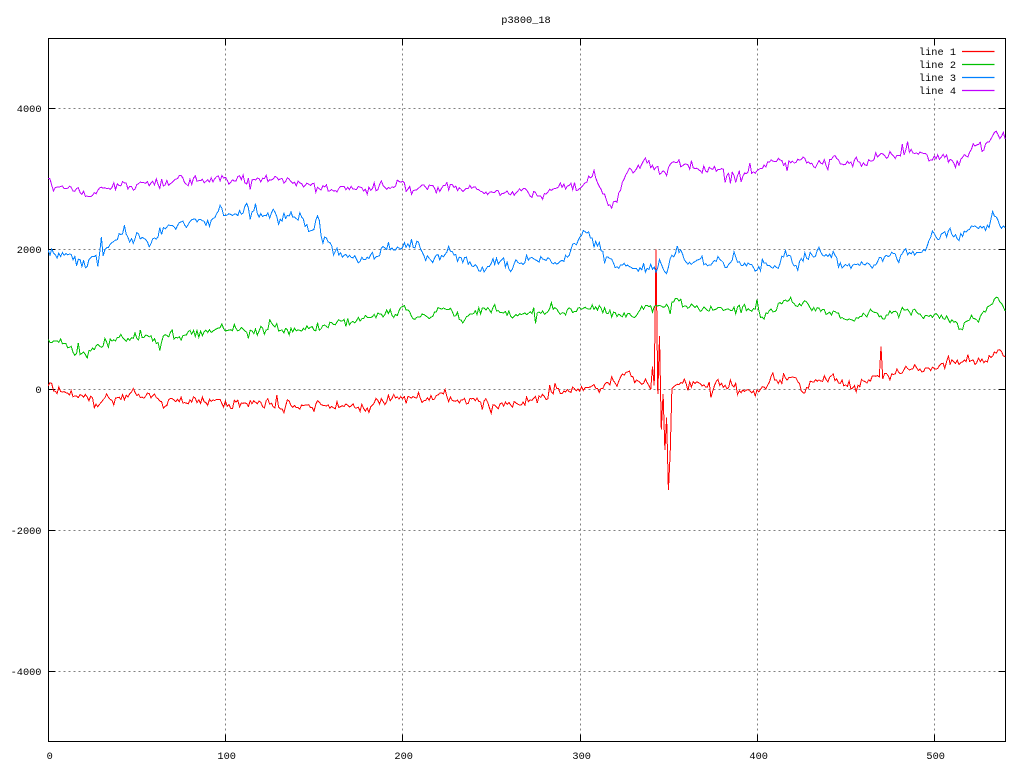  I want to click on svg-text: 4000, so click(29, 110).